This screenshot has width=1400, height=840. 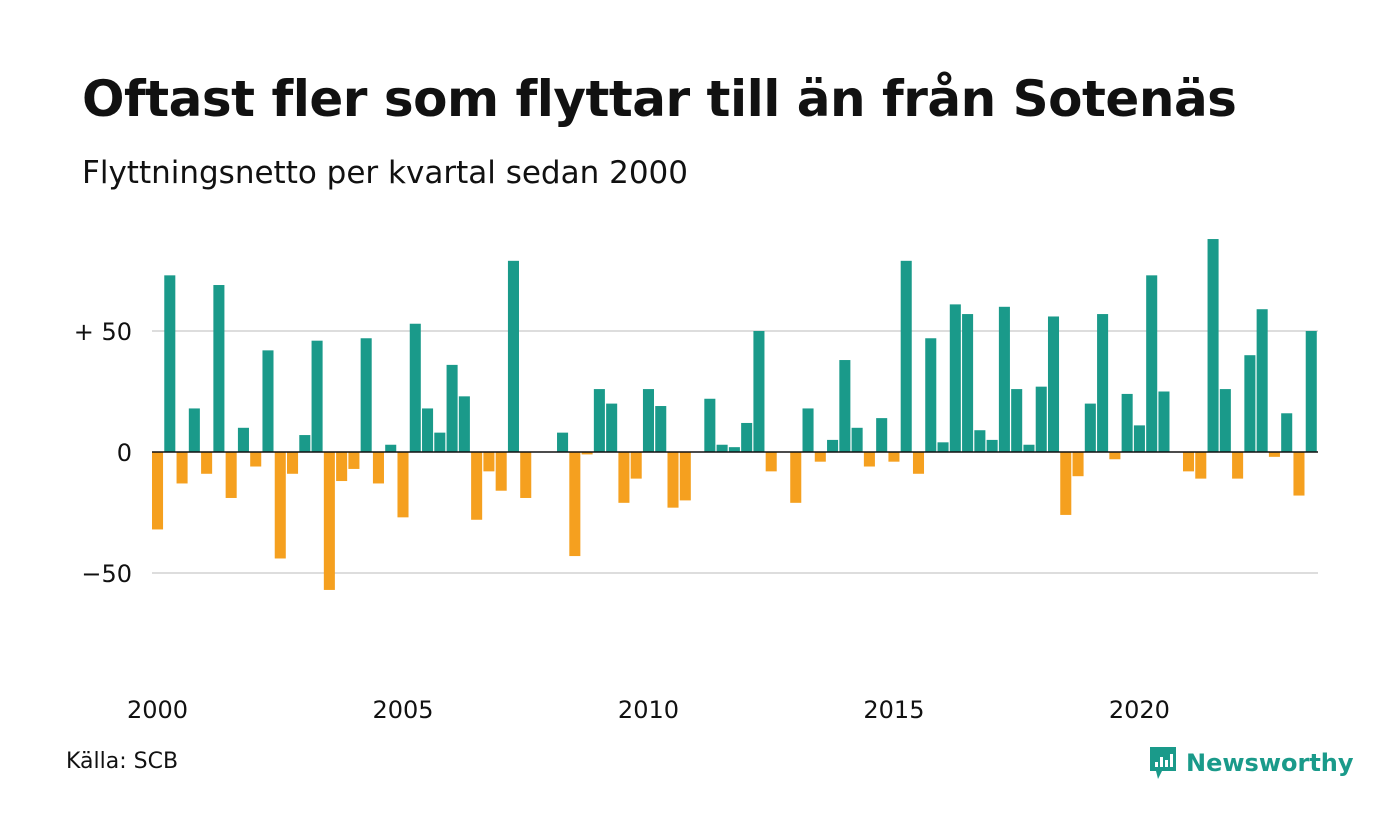 What do you see at coordinates (157, 710) in the screenshot?
I see `x-tick-label: 2000` at bounding box center [157, 710].